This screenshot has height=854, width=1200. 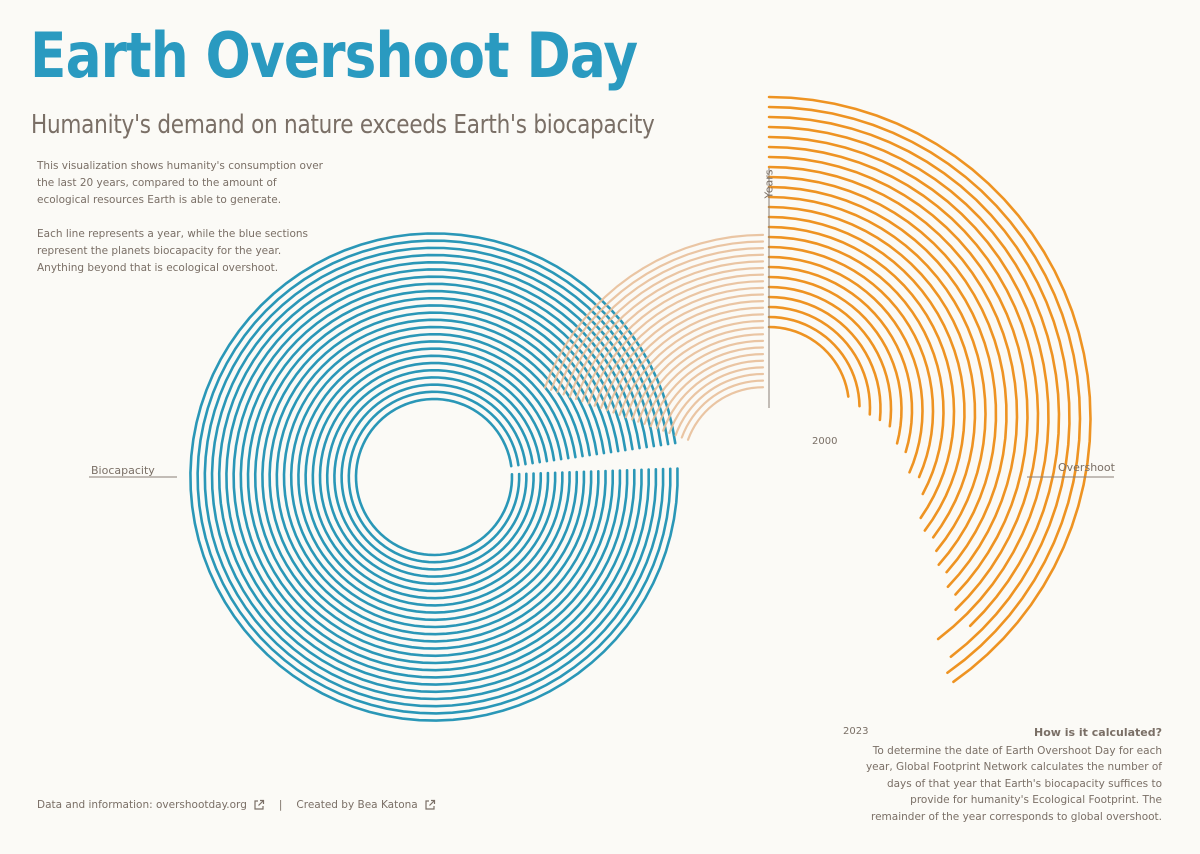 I want to click on overshoot-connector-2017, so click(x=673, y=338).